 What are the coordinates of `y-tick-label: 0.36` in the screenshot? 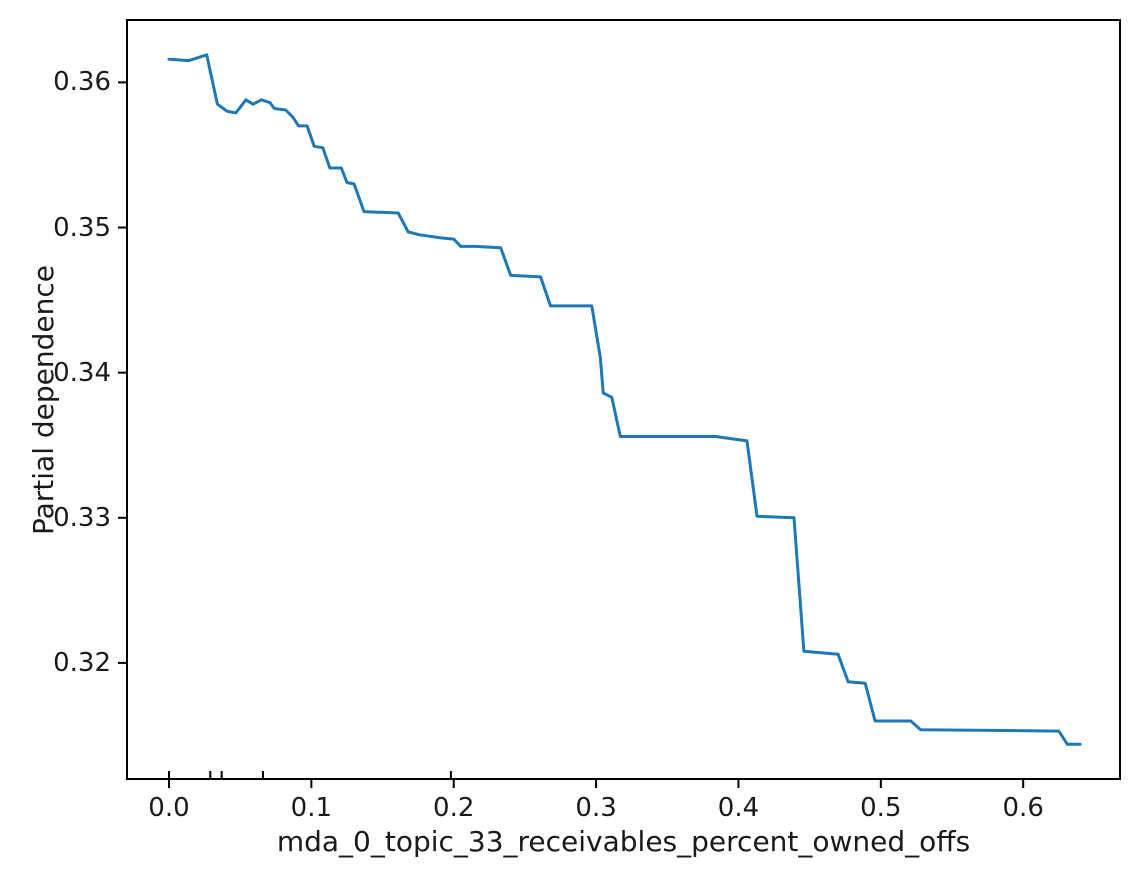 It's located at (82, 82).